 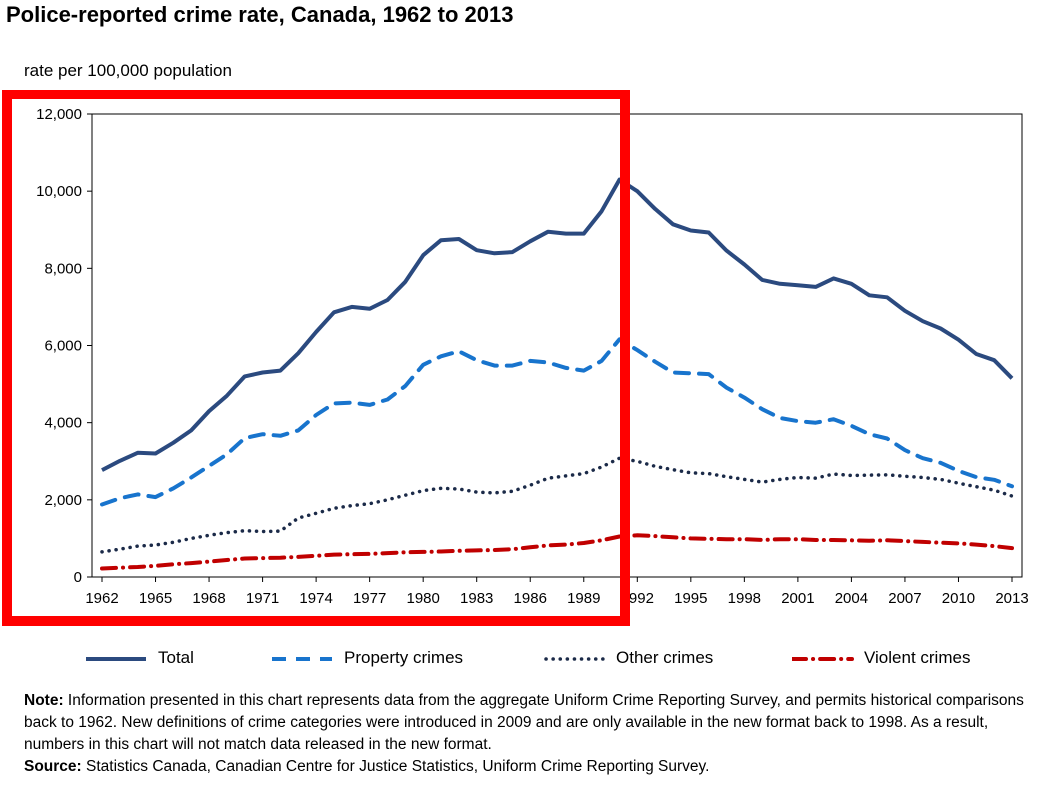 What do you see at coordinates (59, 114) in the screenshot?
I see `y-tick-label: 12,000` at bounding box center [59, 114].